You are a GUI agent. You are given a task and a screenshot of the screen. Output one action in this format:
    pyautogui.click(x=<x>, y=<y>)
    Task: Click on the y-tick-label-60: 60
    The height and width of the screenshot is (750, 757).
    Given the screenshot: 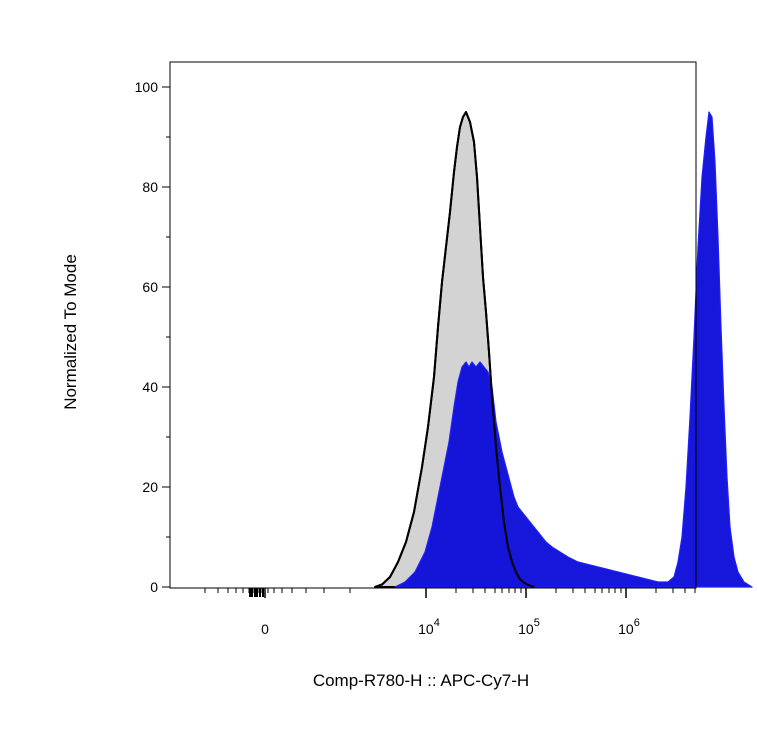 What is the action you would take?
    pyautogui.click(x=150, y=287)
    